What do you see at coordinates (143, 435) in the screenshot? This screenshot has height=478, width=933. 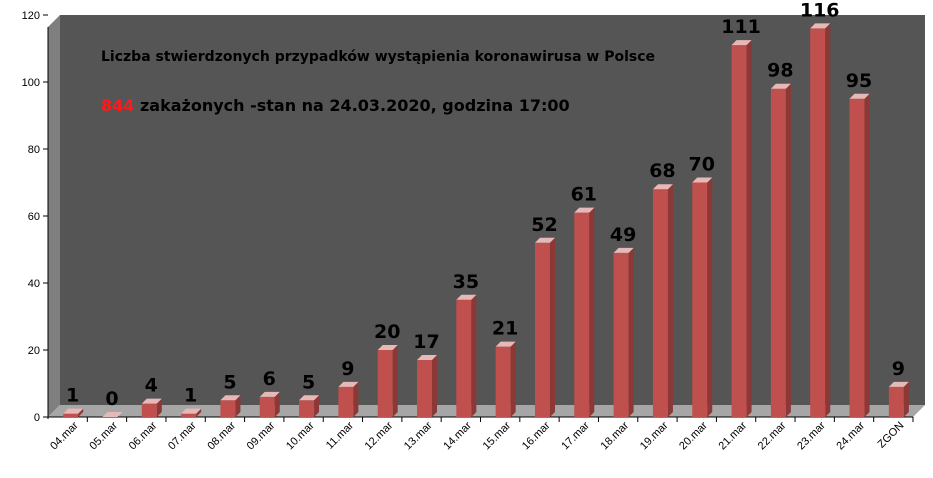 I see `x-tick-label: 06.mar` at bounding box center [143, 435].